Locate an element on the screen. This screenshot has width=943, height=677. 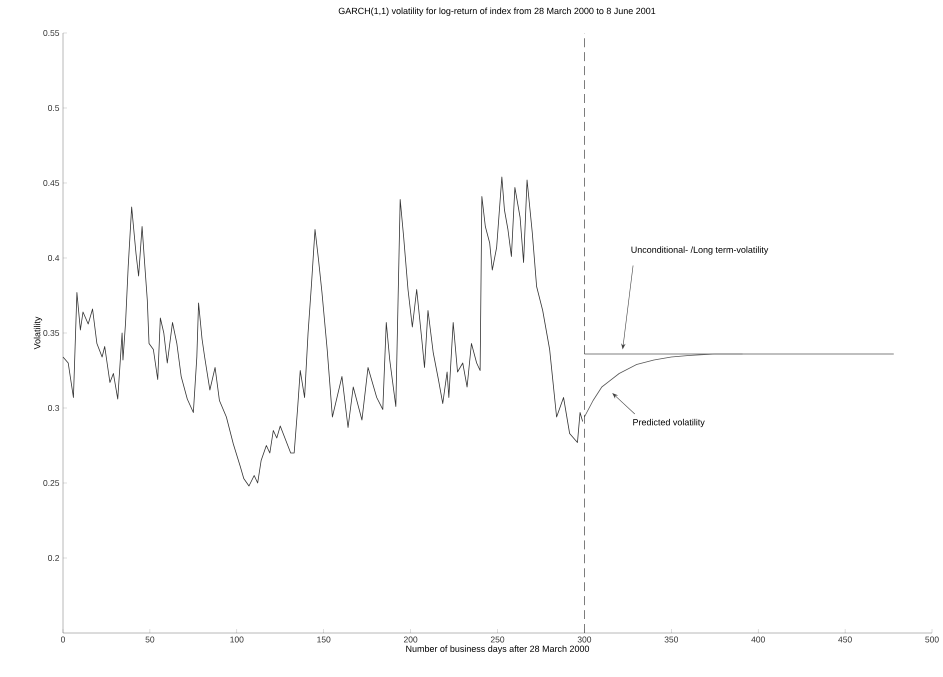
x-tick-label: 450 is located at coordinates (845, 639).